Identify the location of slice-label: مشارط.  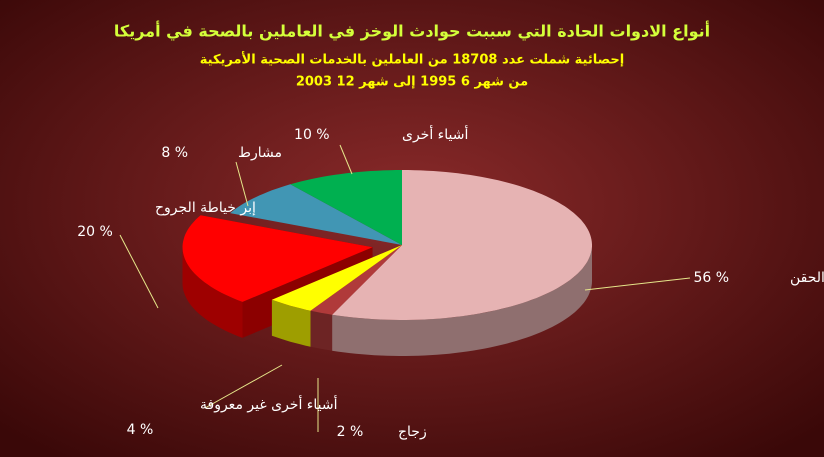
(260, 153).